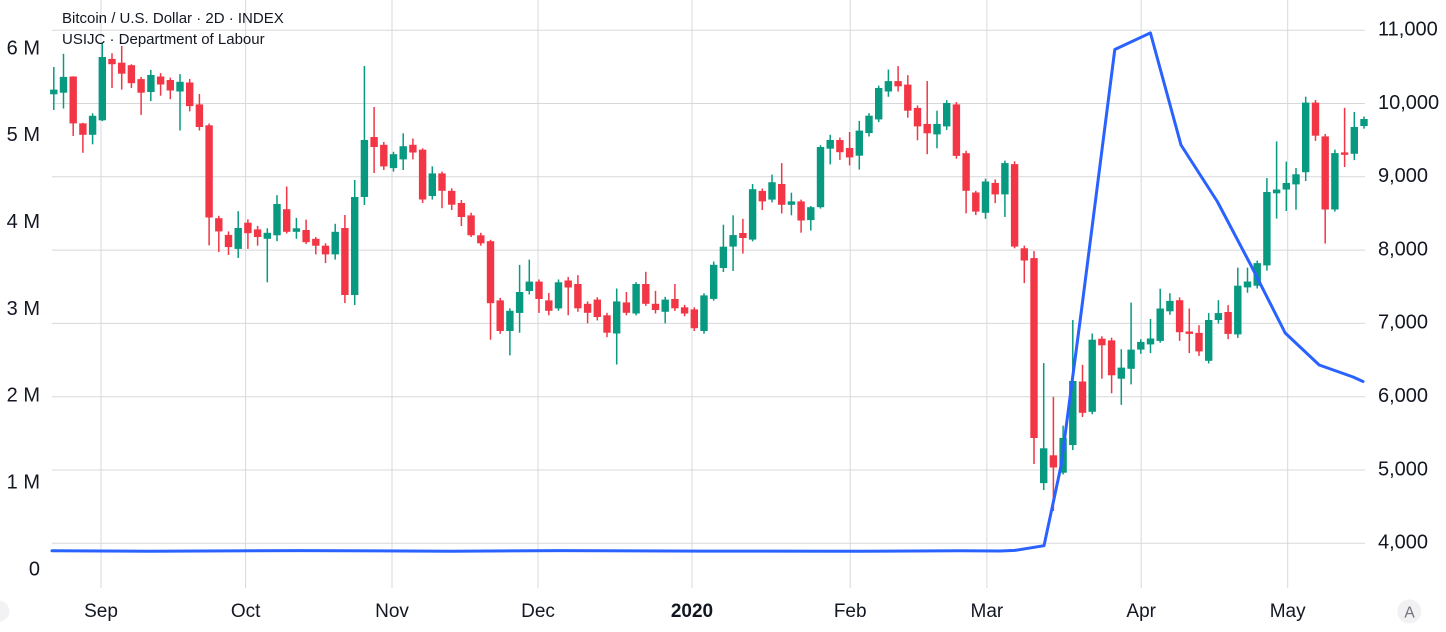 Image resolution: width=1446 pixels, height=632 pixels. What do you see at coordinates (392, 611) in the screenshot?
I see `svg-text: Nov` at bounding box center [392, 611].